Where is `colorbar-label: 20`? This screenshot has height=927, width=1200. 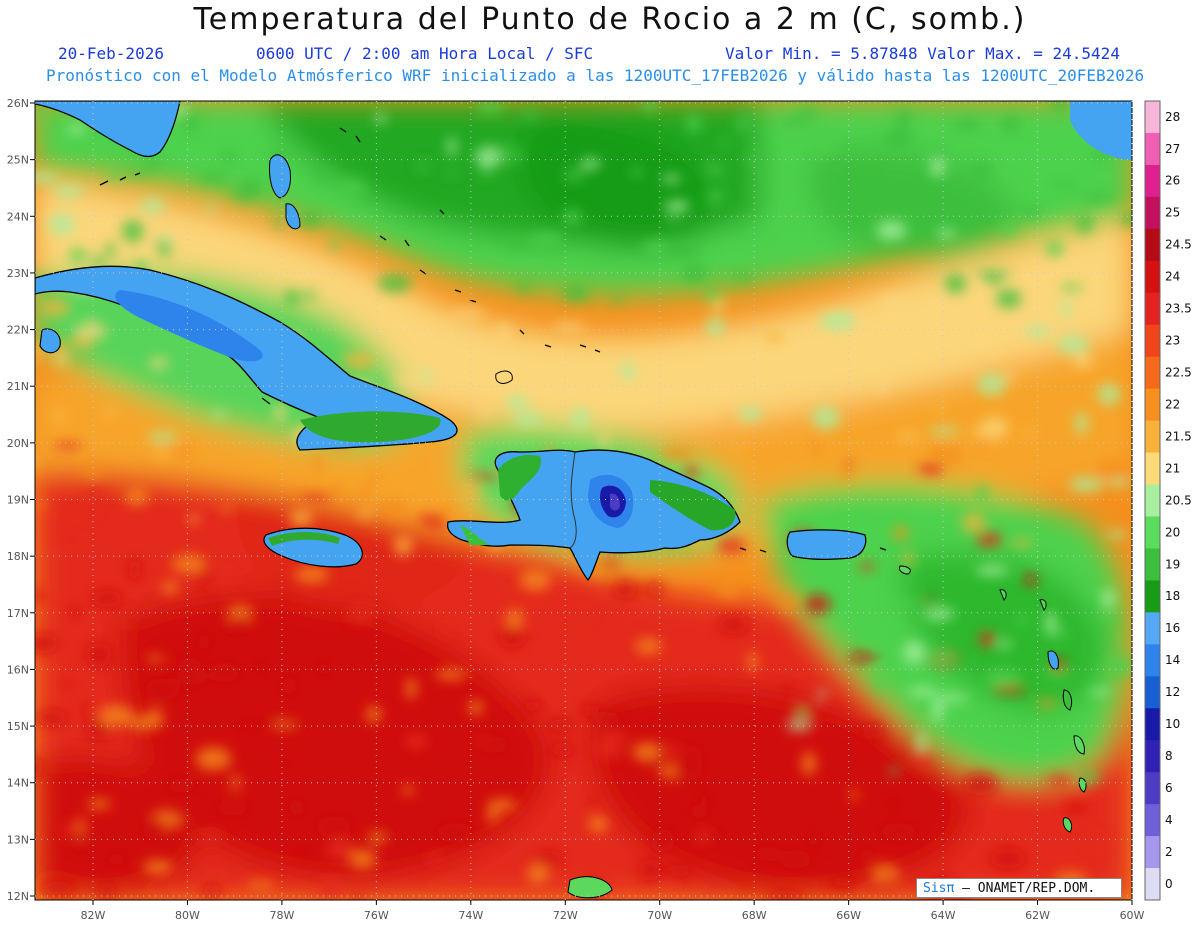
colorbar-label: 20 is located at coordinates (1172, 532).